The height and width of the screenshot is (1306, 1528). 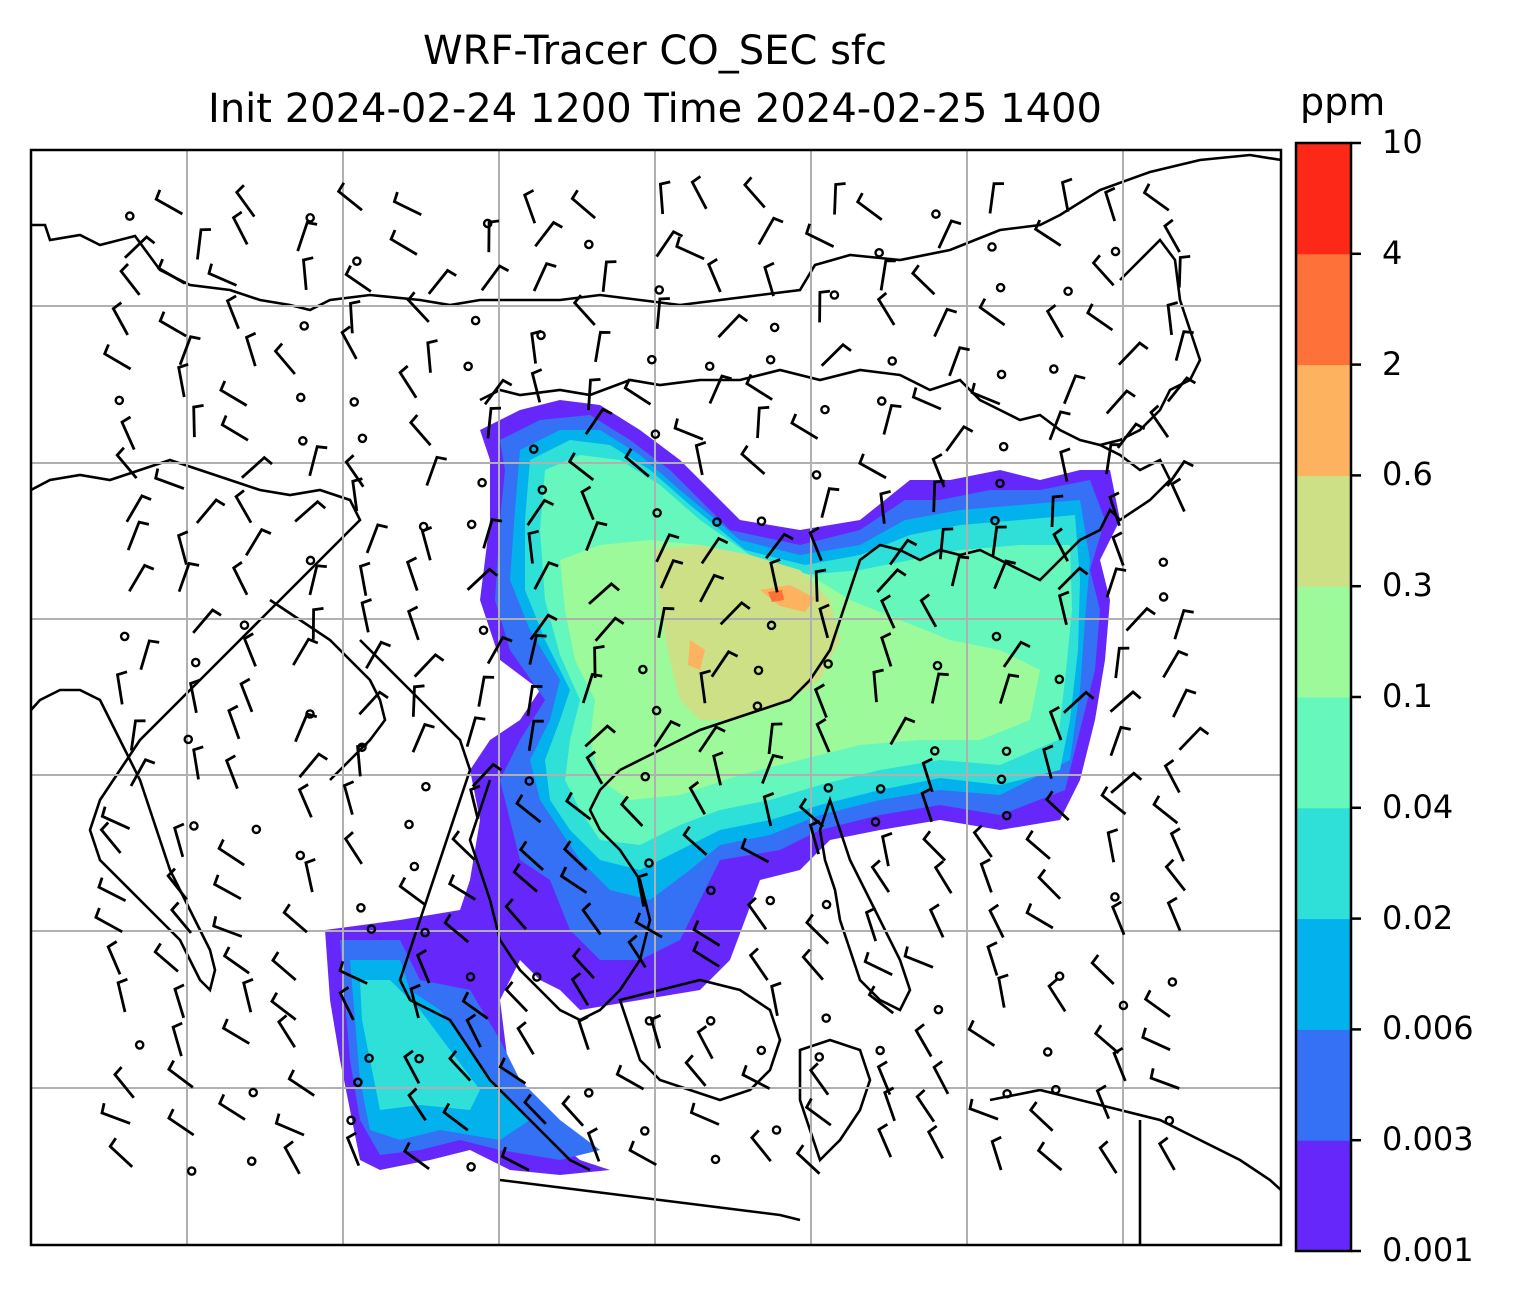 What do you see at coordinates (1428, 1250) in the screenshot?
I see `colorbar-tick-label: 0.001` at bounding box center [1428, 1250].